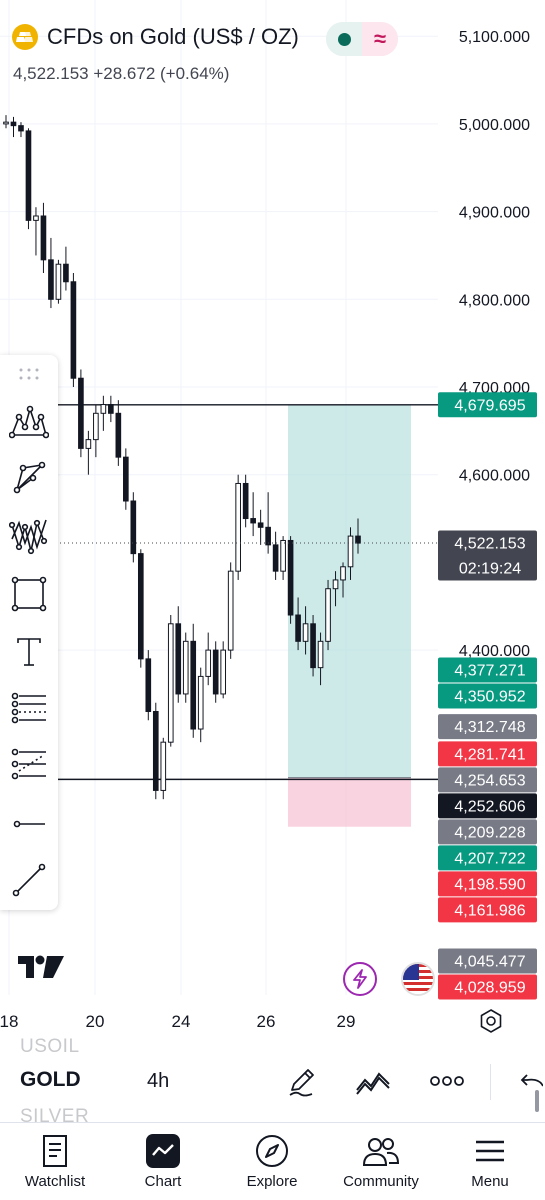  I want to click on market-open-dot-icon, so click(344, 39).